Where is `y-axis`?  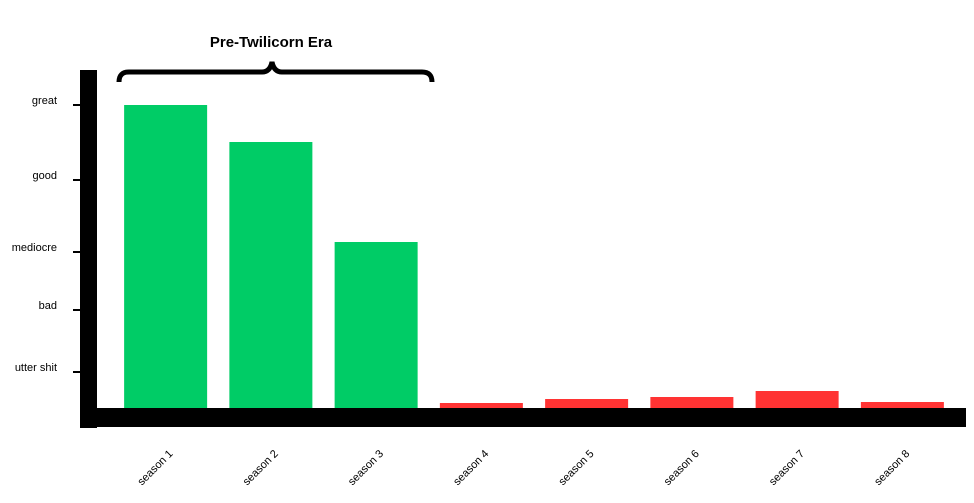 y-axis is located at coordinates (88, 249).